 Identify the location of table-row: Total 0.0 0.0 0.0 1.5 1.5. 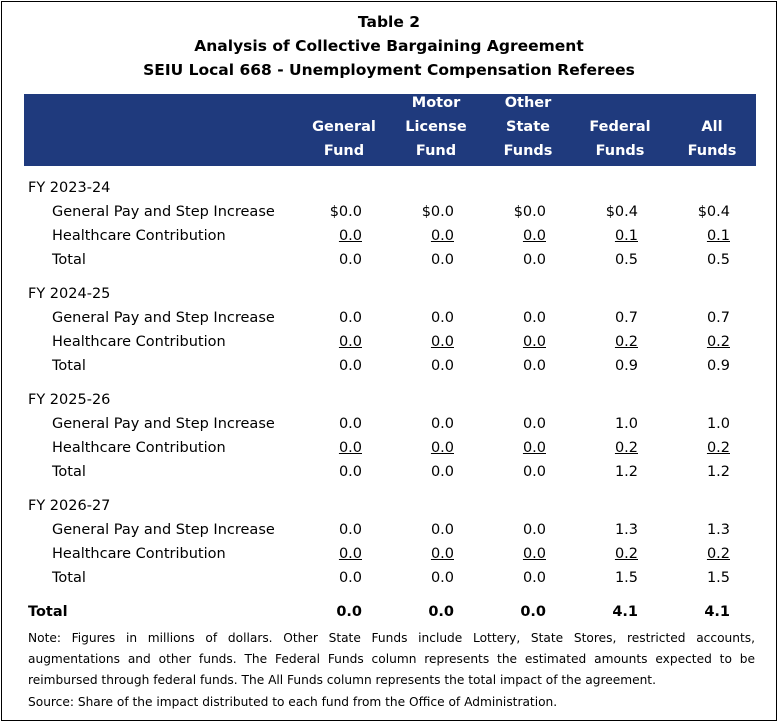
(398, 578).